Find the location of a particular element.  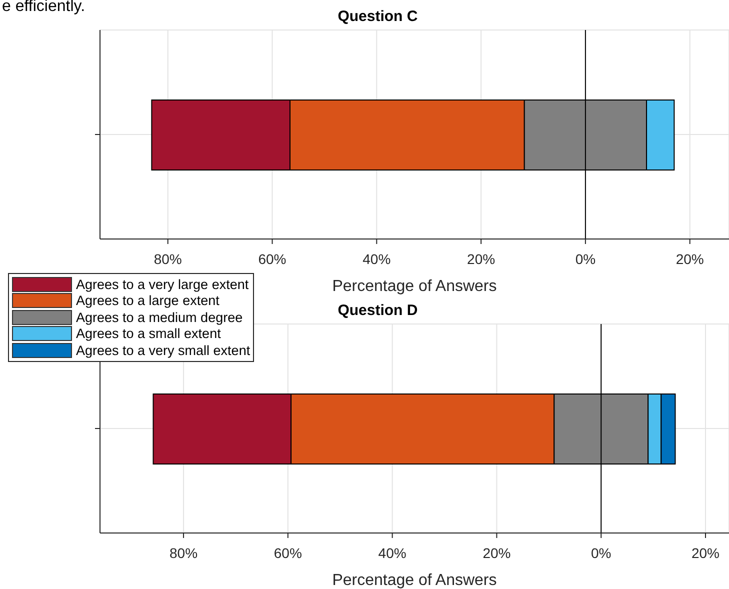

chart-title: Question D is located at coordinates (378, 310).